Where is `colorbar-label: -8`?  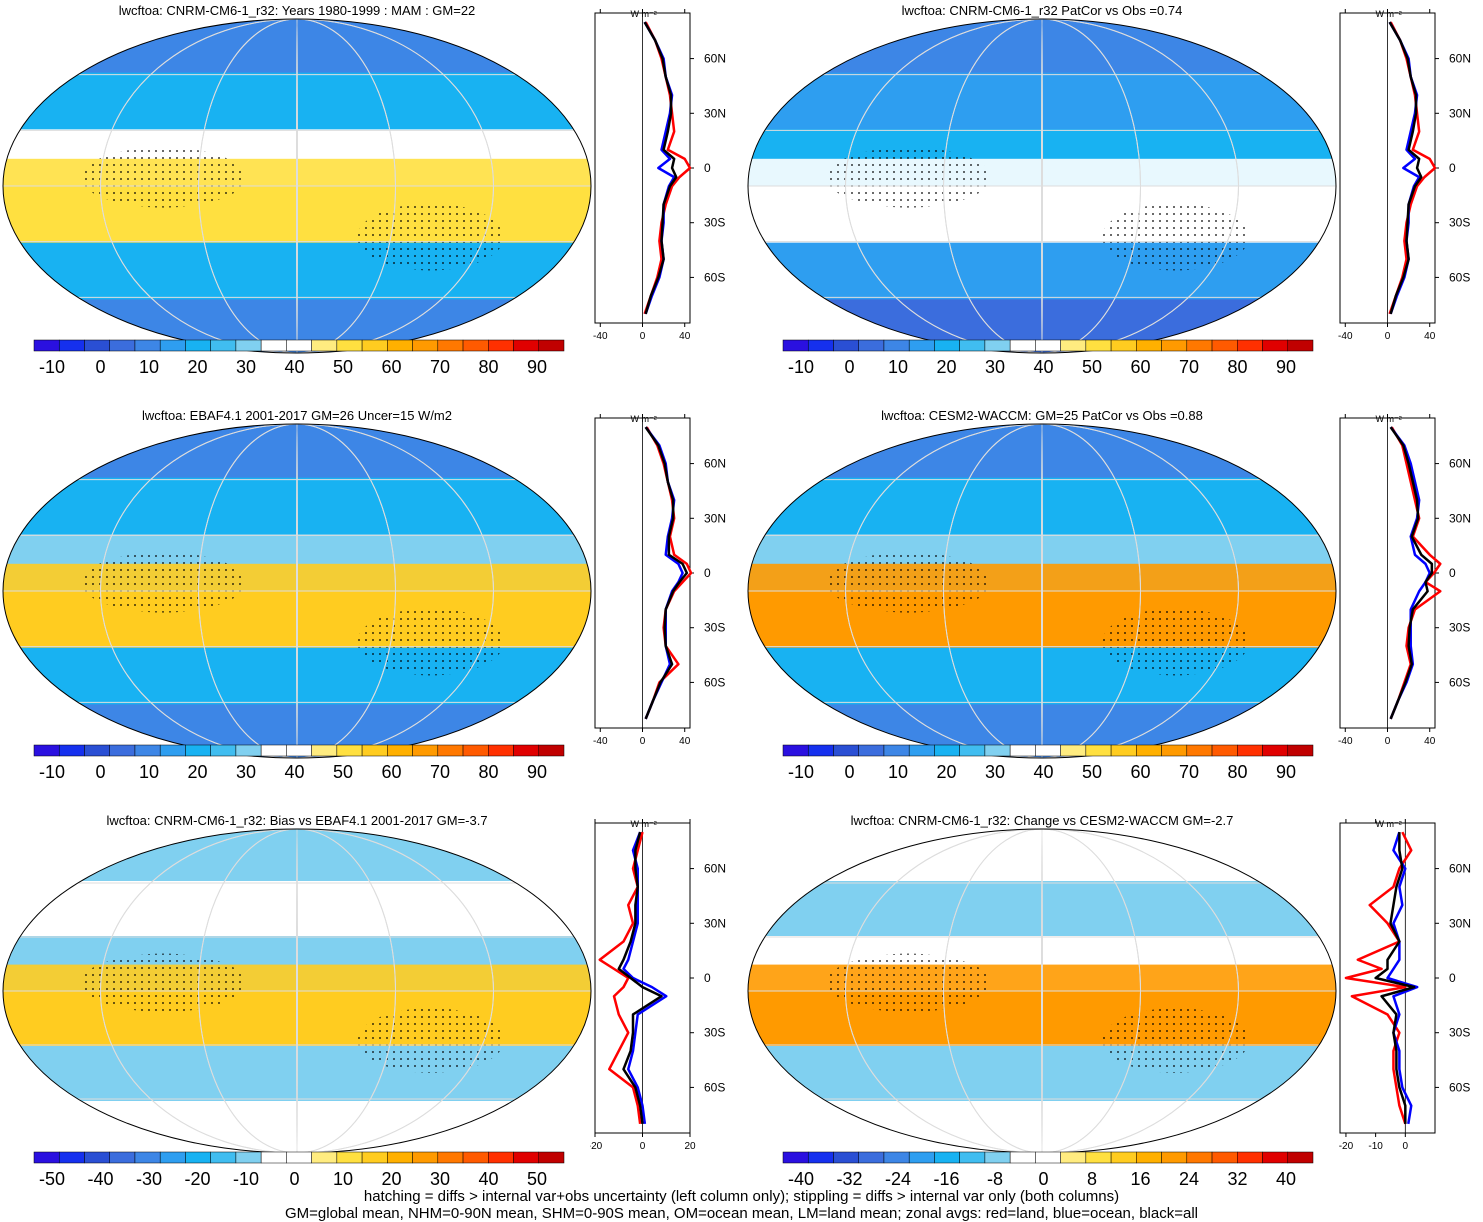 colorbar-label: -8 is located at coordinates (995, 1179).